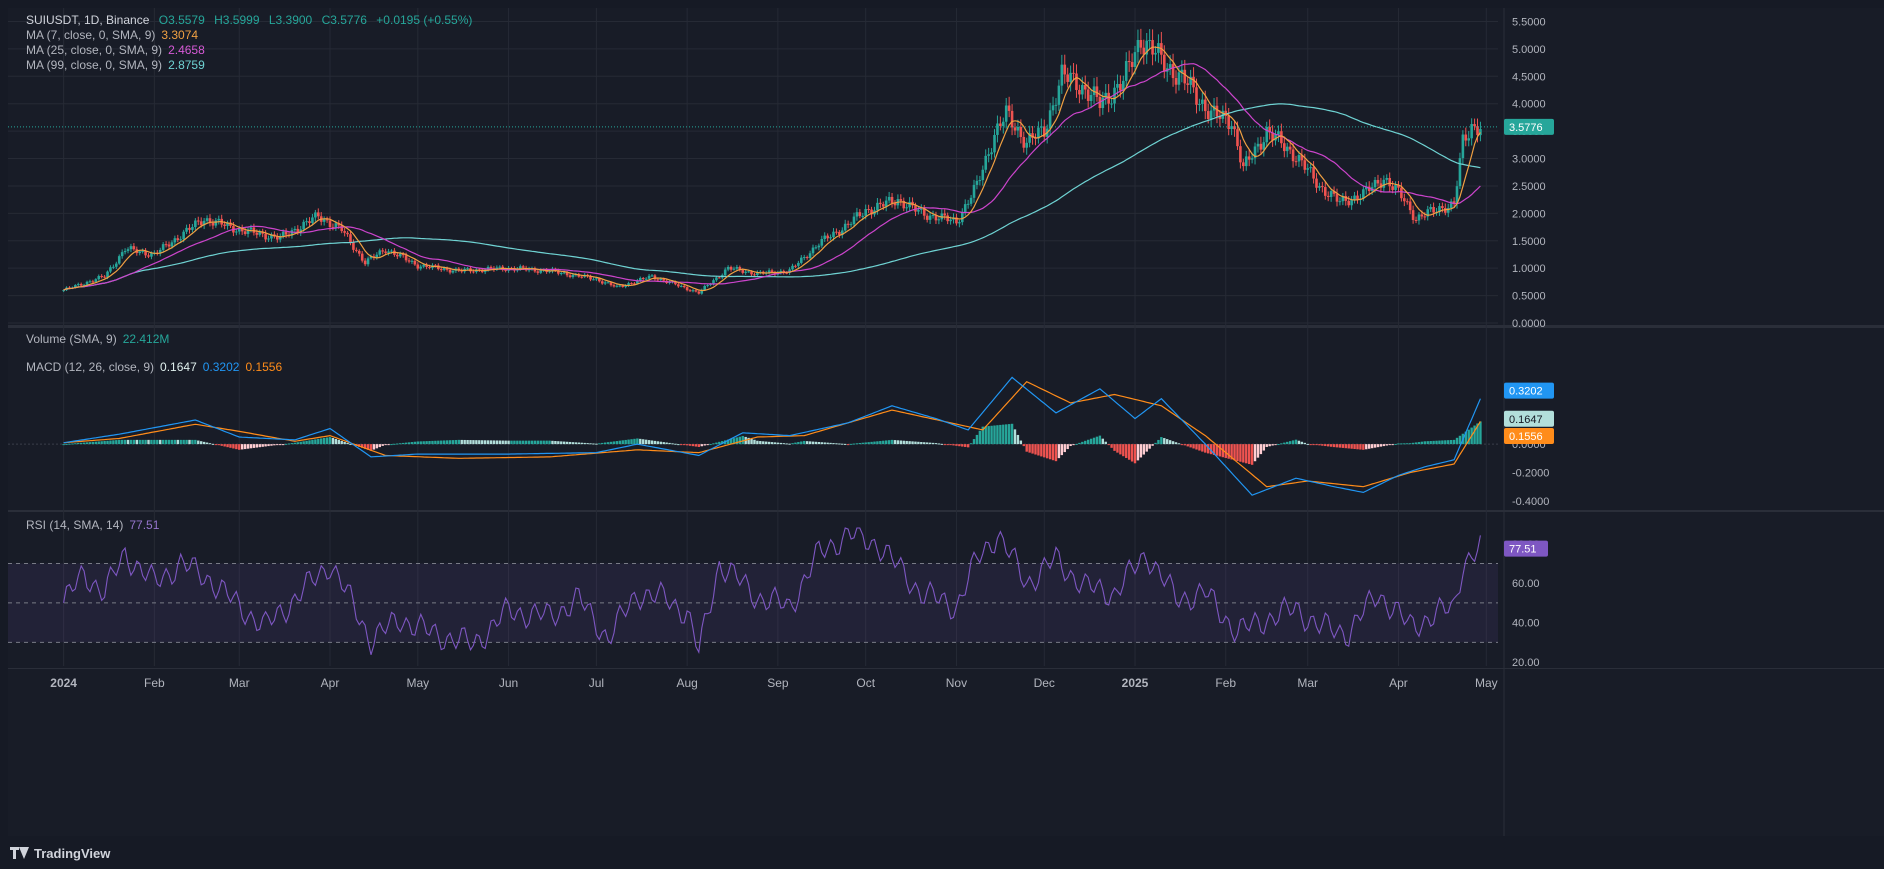  I want to click on panel-divider, so click(946, 326).